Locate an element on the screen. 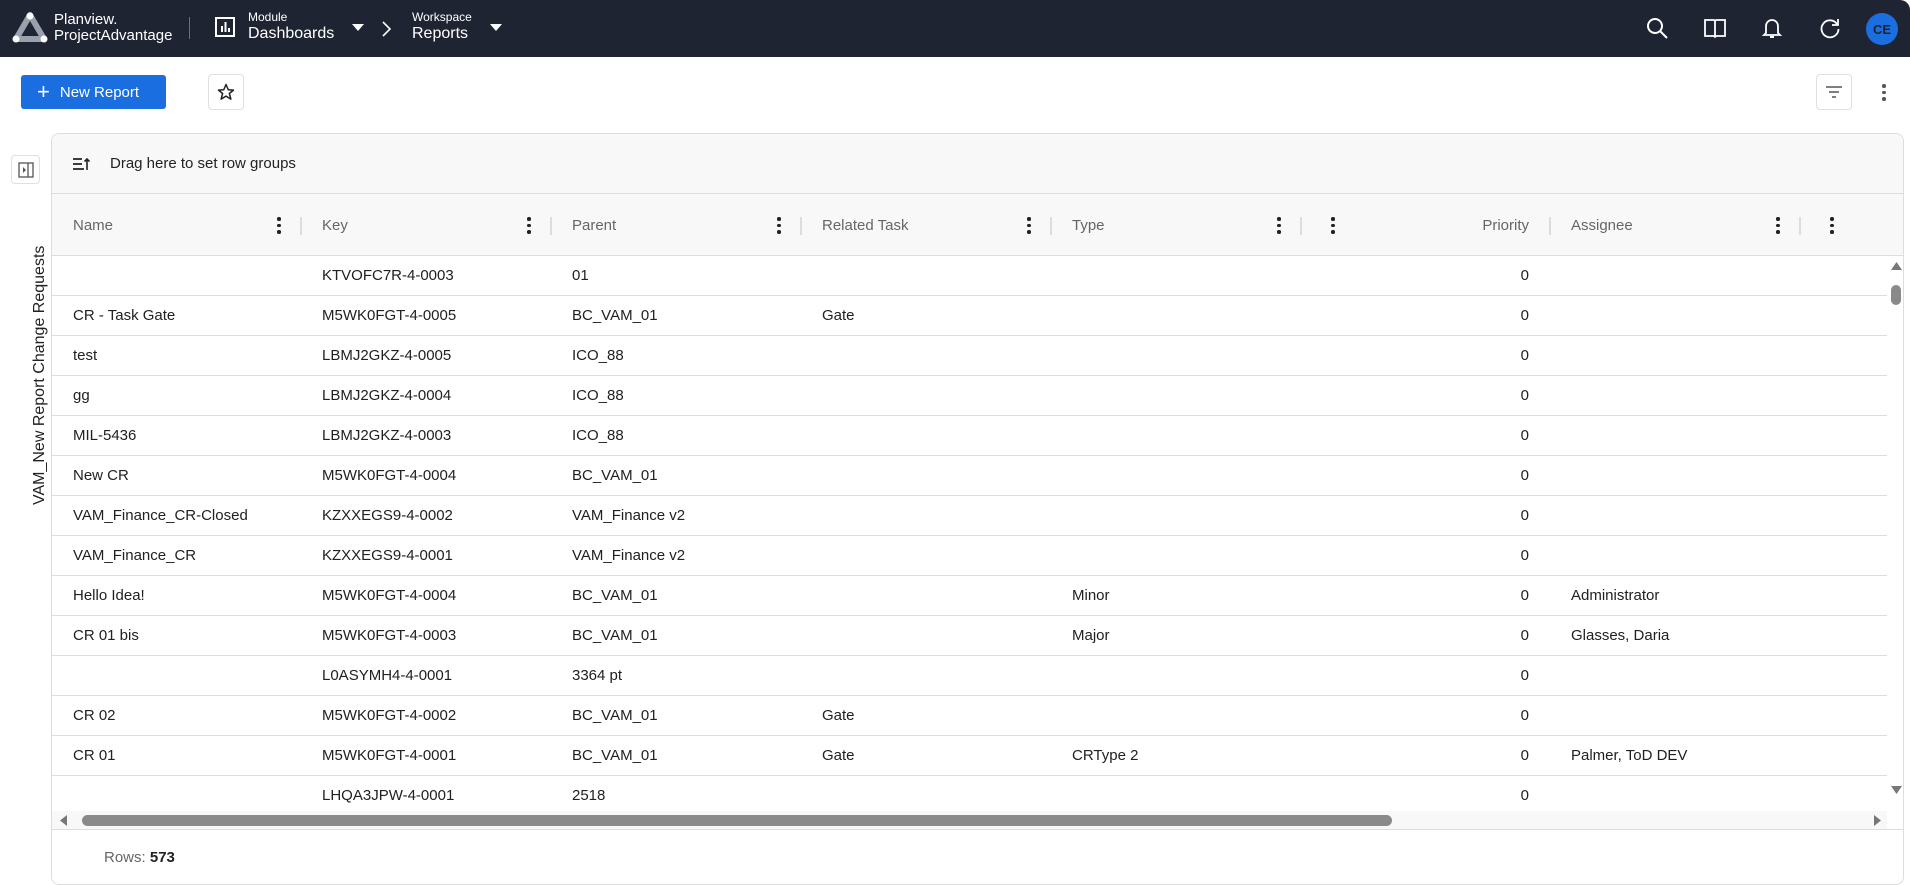  column-header-label: Key is located at coordinates (335, 225).